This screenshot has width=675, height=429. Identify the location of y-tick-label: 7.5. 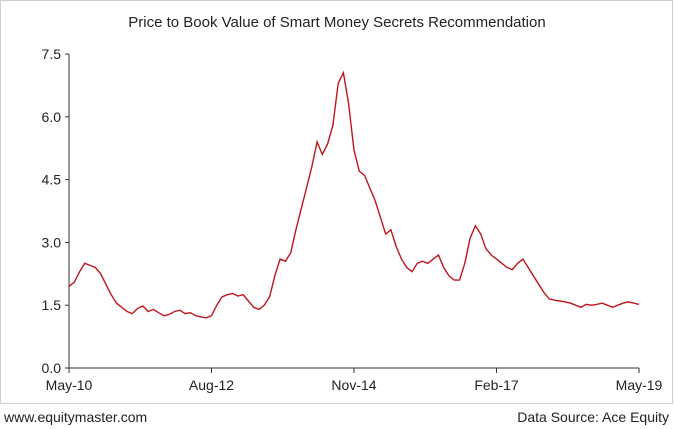
(52, 54).